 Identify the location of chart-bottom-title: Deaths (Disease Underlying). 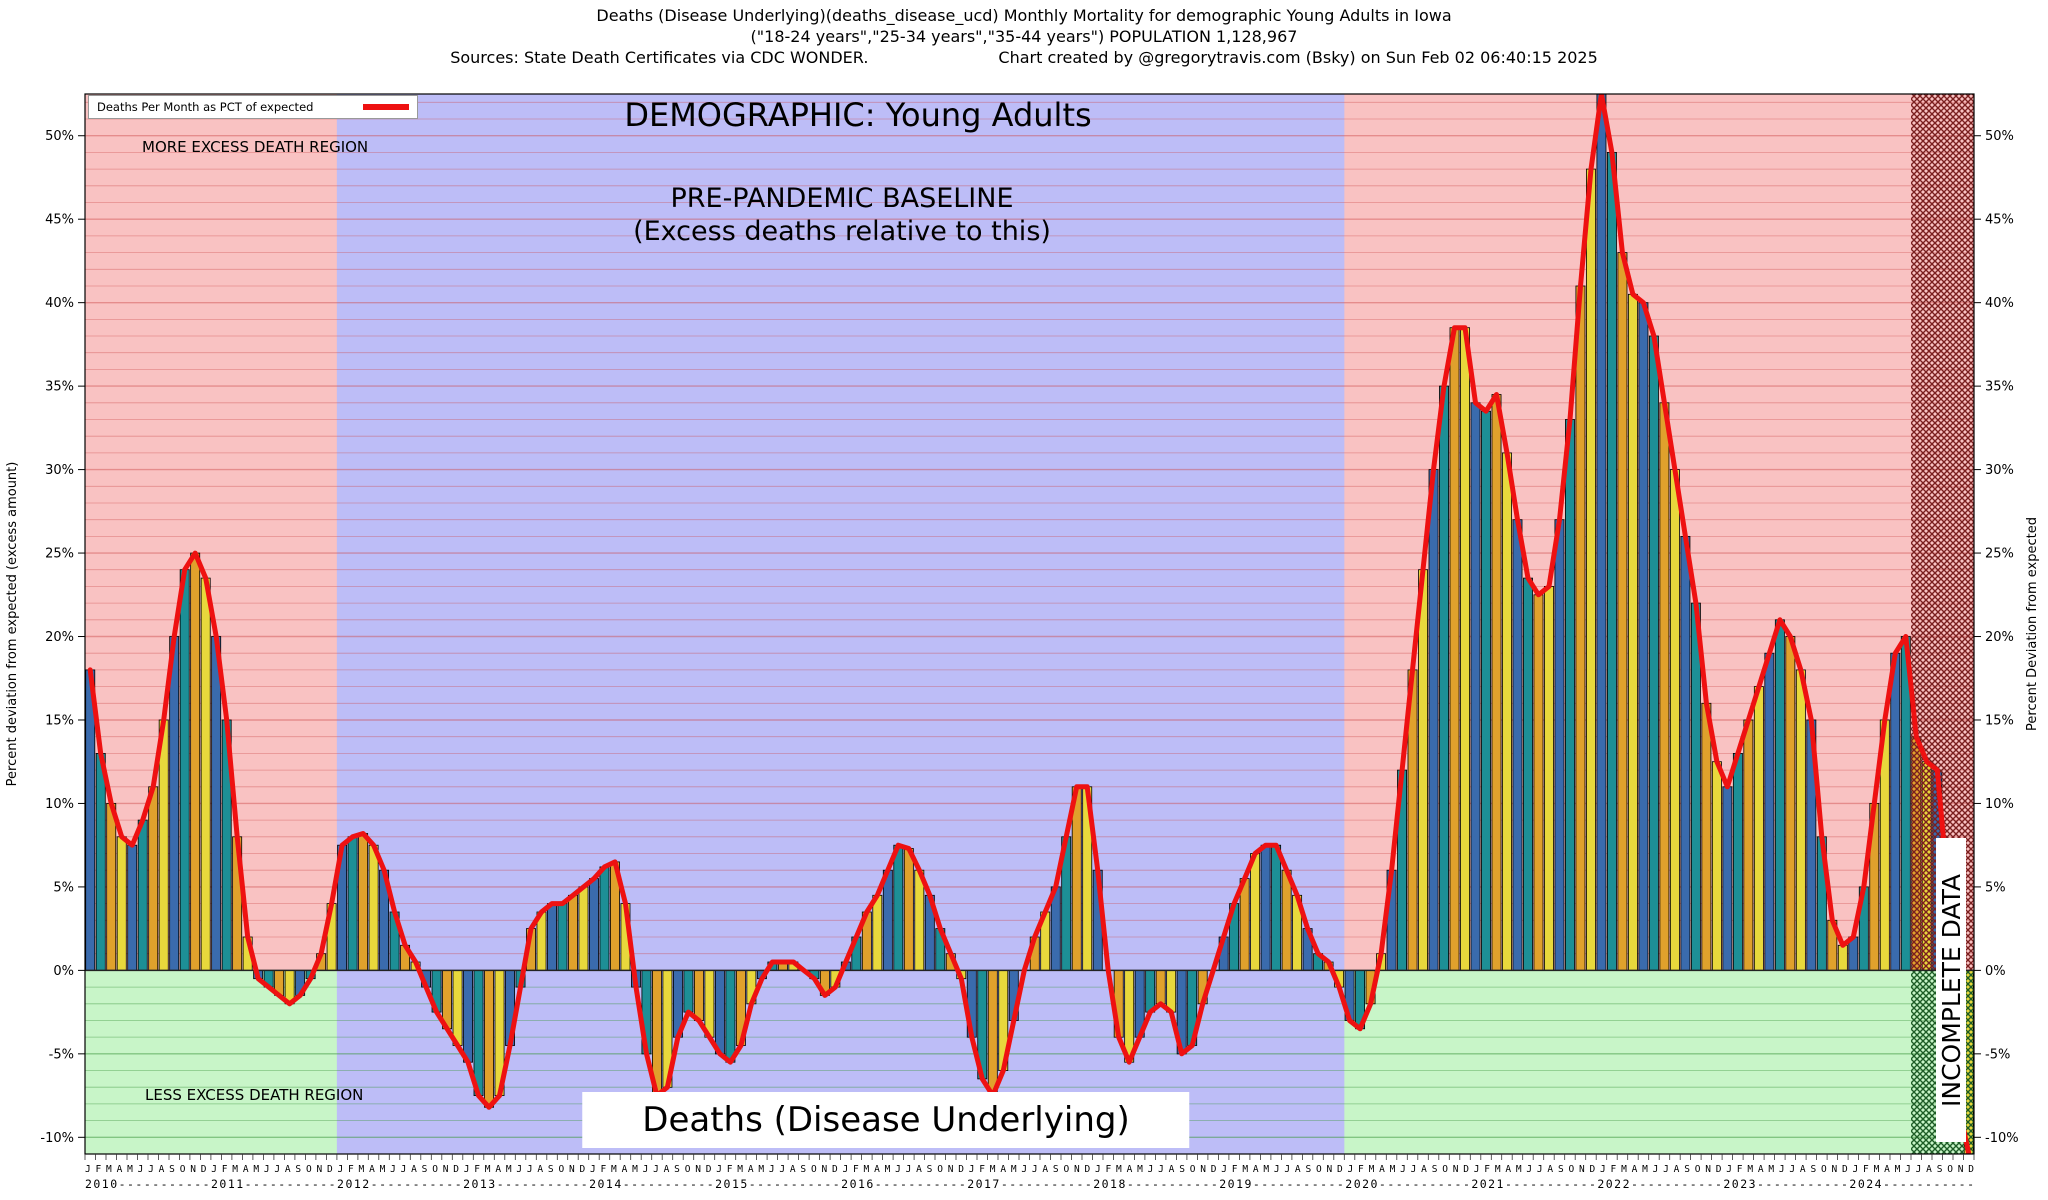
(886, 1120).